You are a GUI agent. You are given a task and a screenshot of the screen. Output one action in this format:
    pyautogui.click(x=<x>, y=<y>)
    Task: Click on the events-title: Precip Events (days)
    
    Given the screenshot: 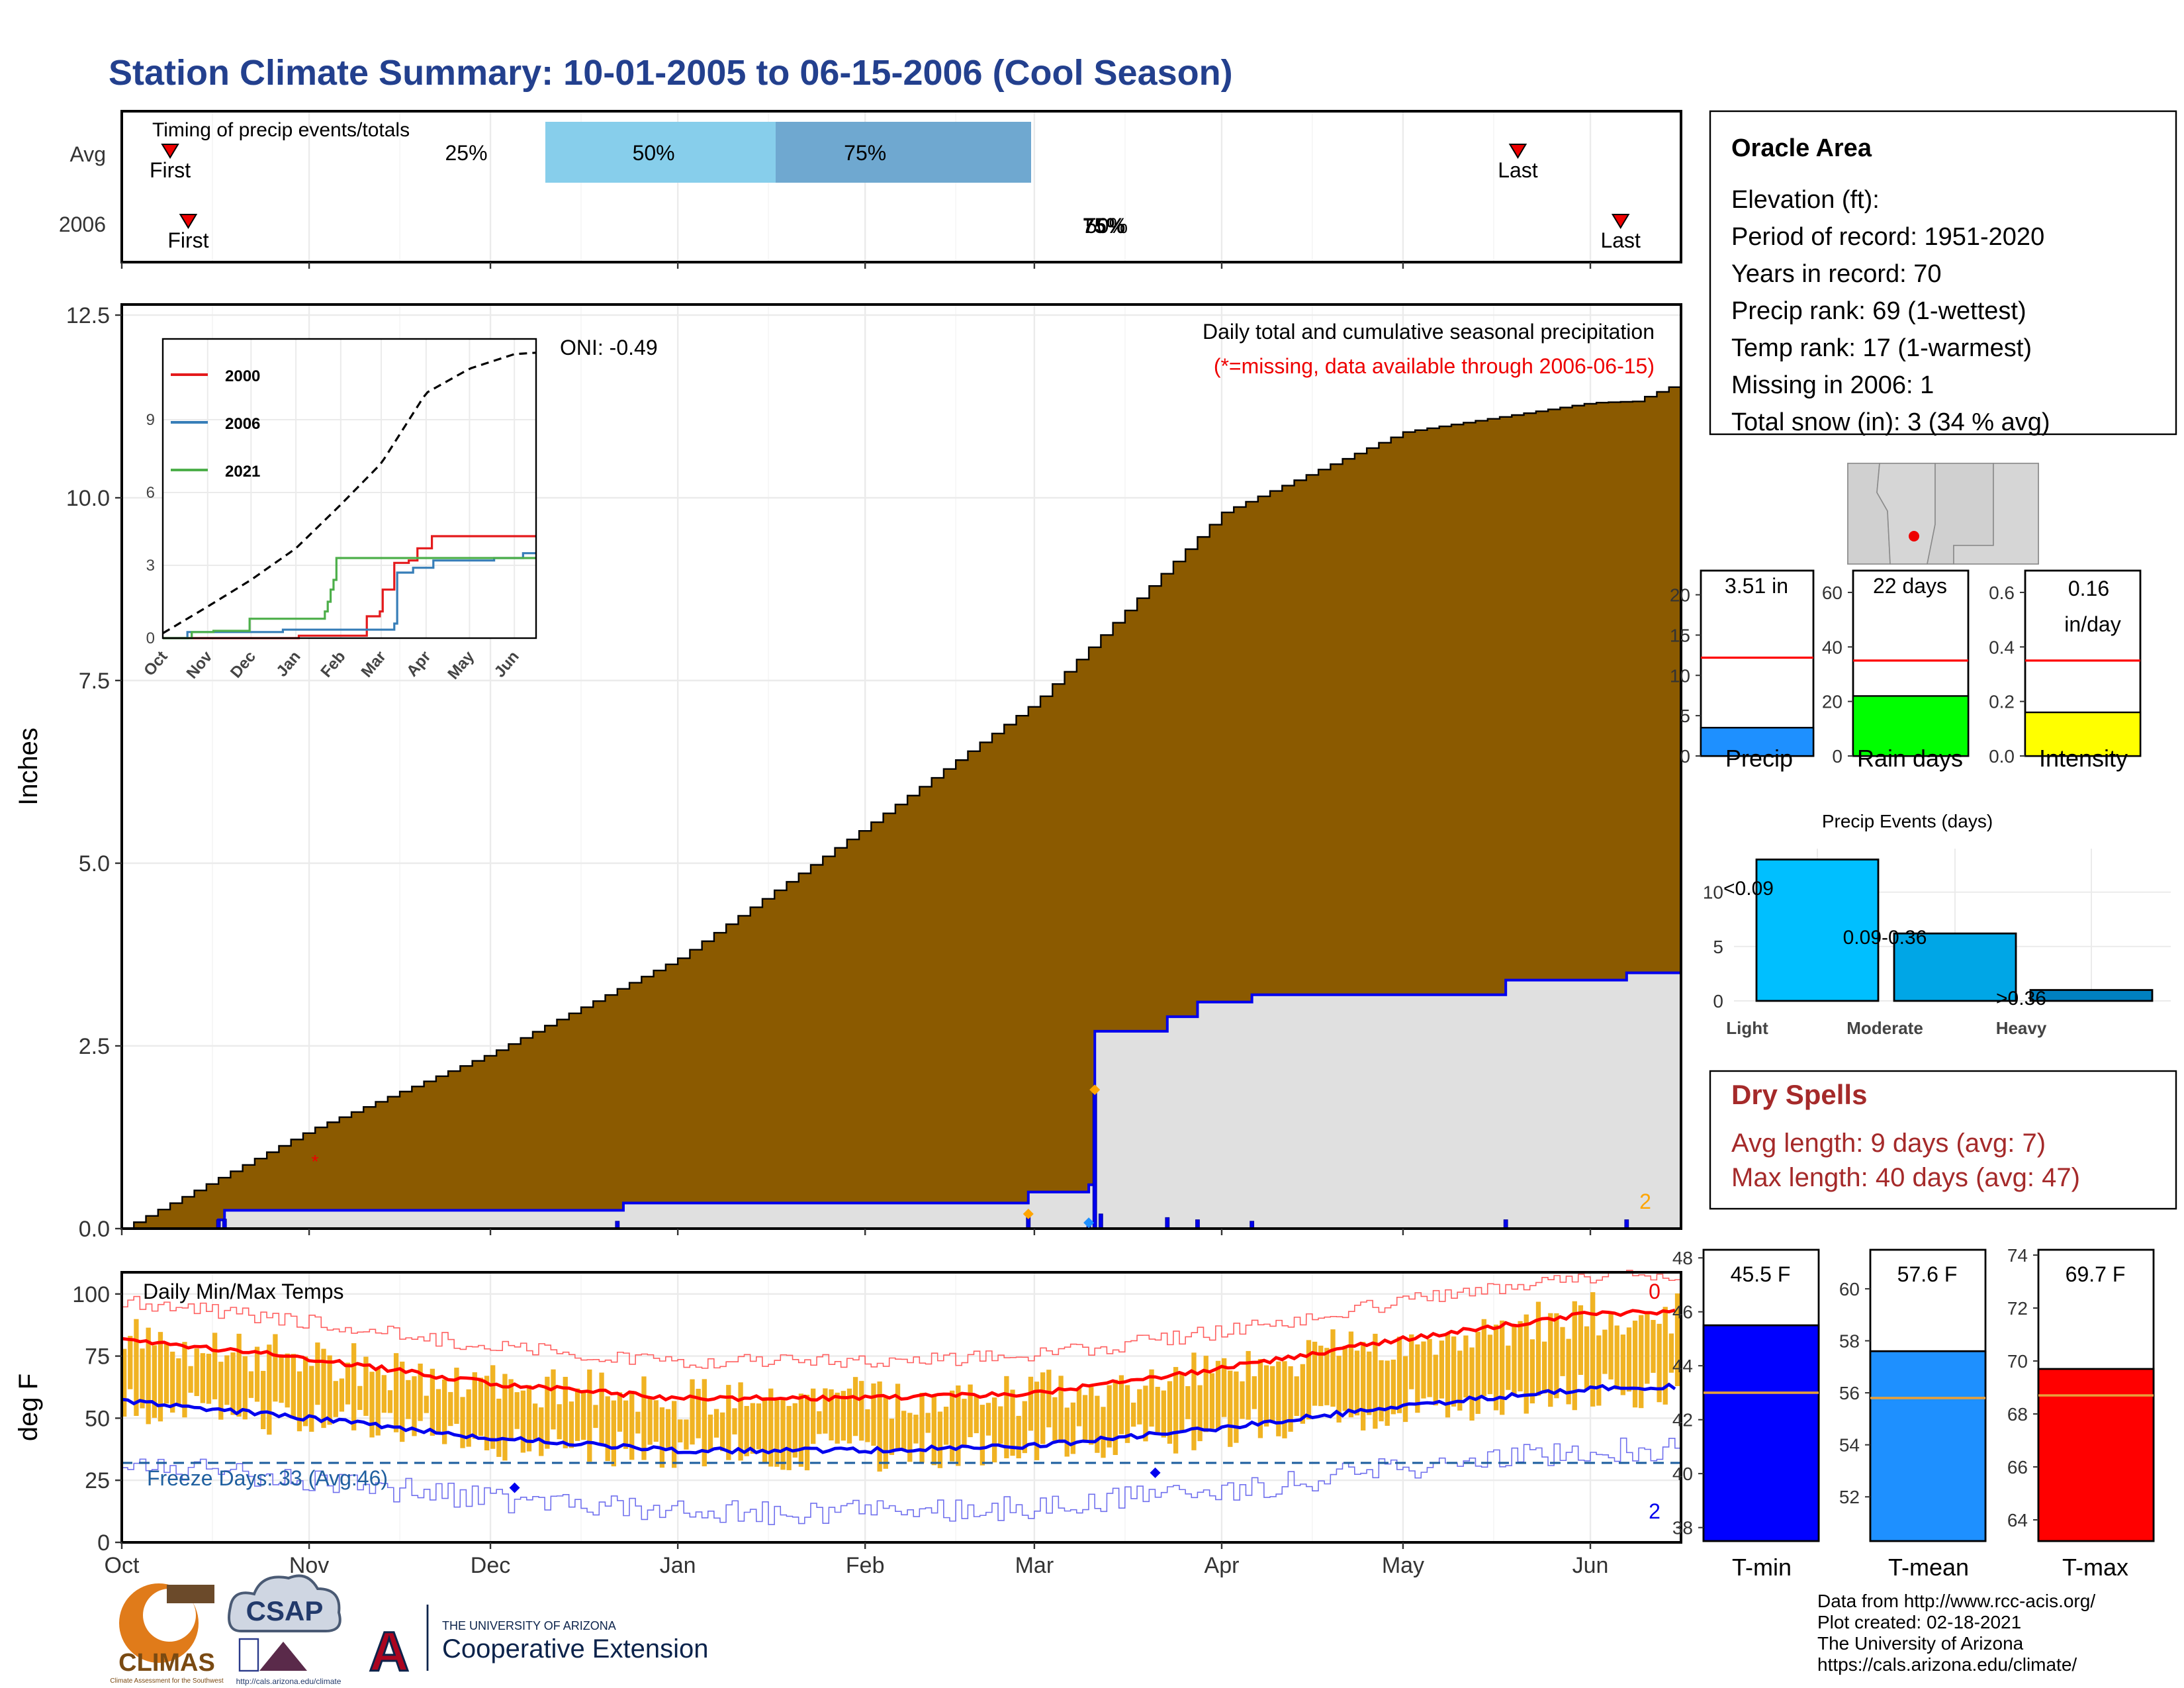 What is the action you would take?
    pyautogui.click(x=1908, y=821)
    